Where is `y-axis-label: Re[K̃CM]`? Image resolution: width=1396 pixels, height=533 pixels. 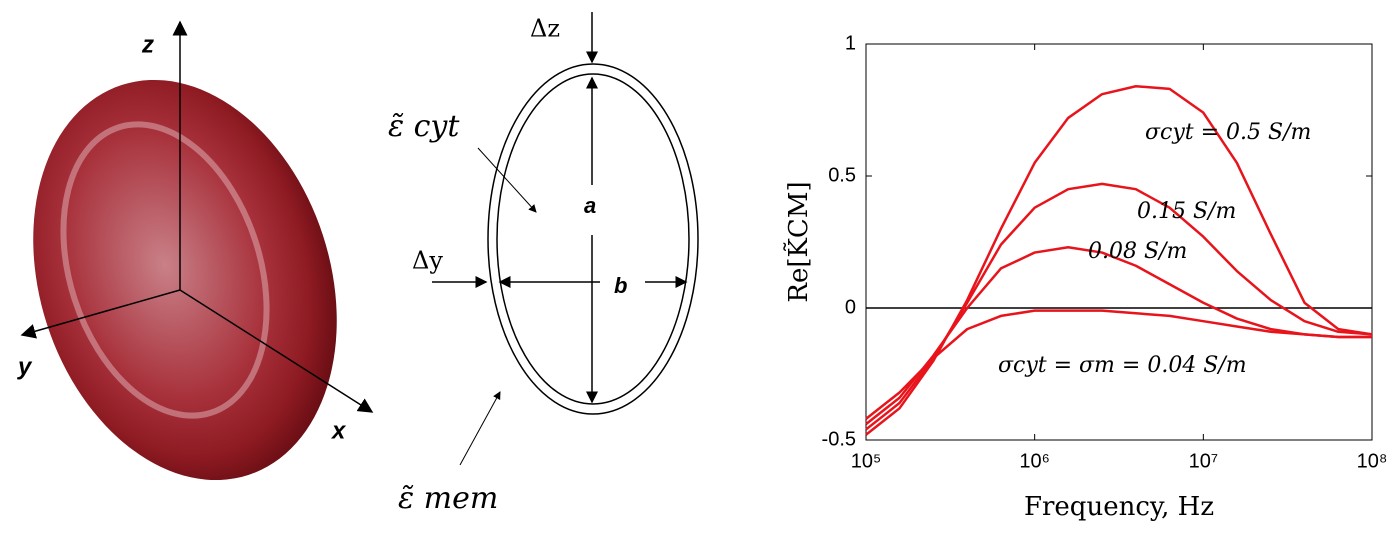 y-axis-label: Re[K̃CM] is located at coordinates (798, 241).